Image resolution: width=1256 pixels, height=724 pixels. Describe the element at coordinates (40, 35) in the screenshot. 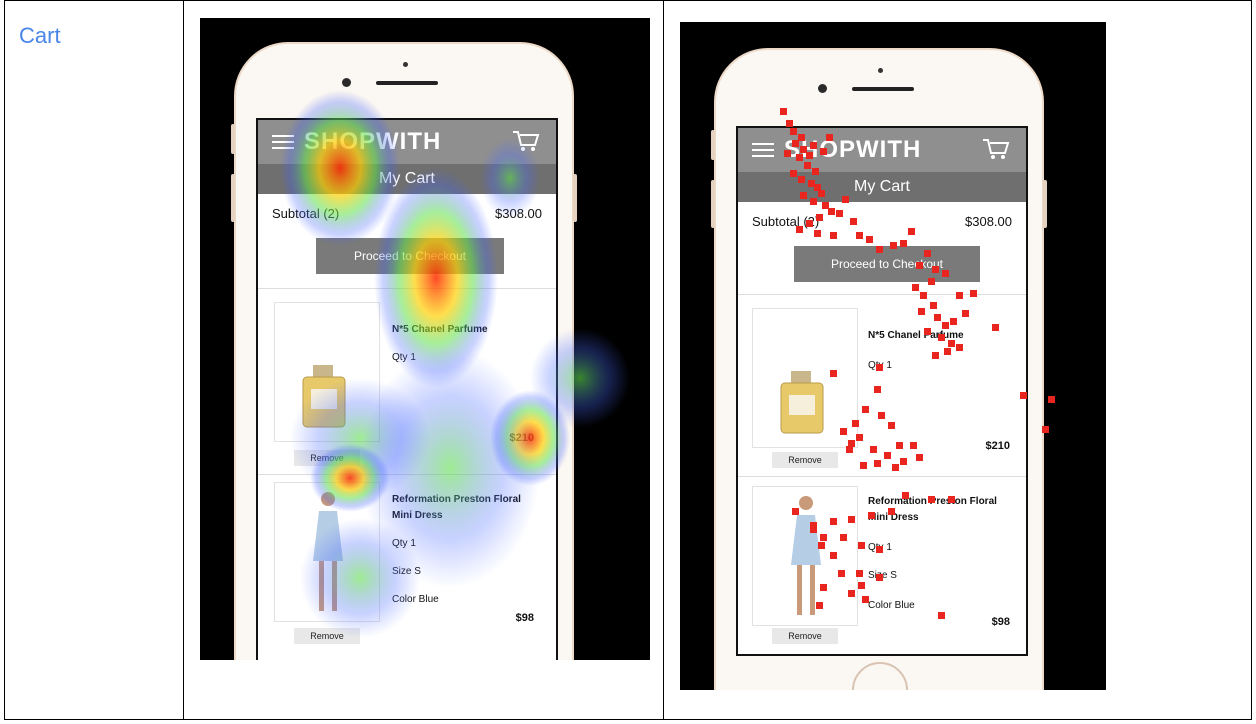

I see `row-label: Cart` at that location.